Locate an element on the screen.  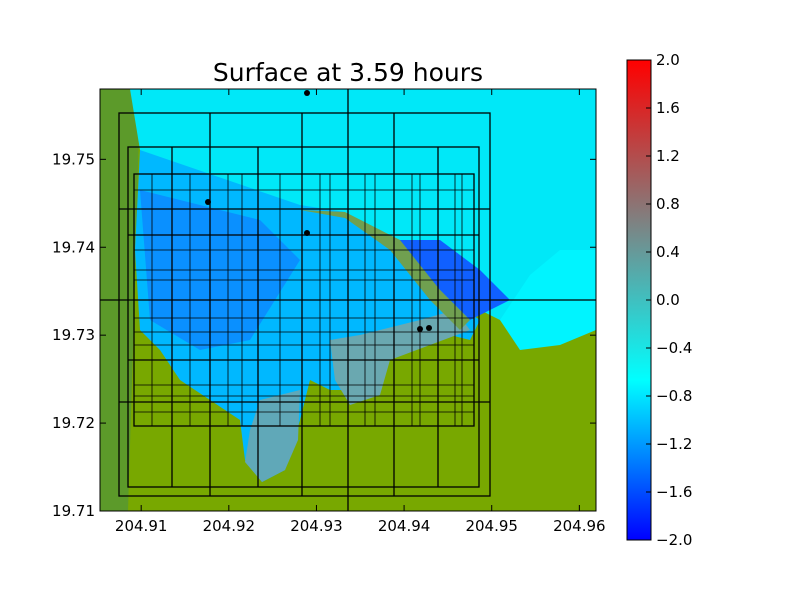
x-tick-label: 204.93 is located at coordinates (316, 526).